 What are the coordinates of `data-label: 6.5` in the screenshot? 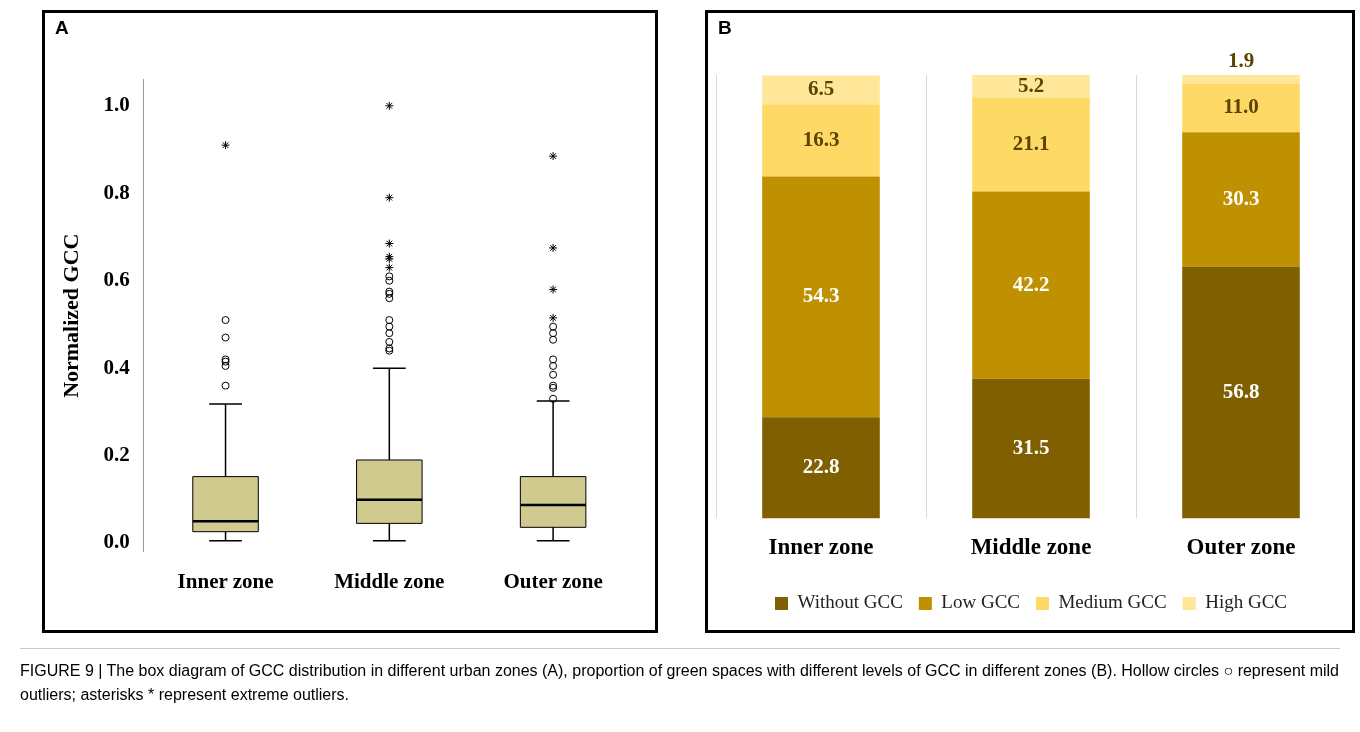 It's located at (821, 88).